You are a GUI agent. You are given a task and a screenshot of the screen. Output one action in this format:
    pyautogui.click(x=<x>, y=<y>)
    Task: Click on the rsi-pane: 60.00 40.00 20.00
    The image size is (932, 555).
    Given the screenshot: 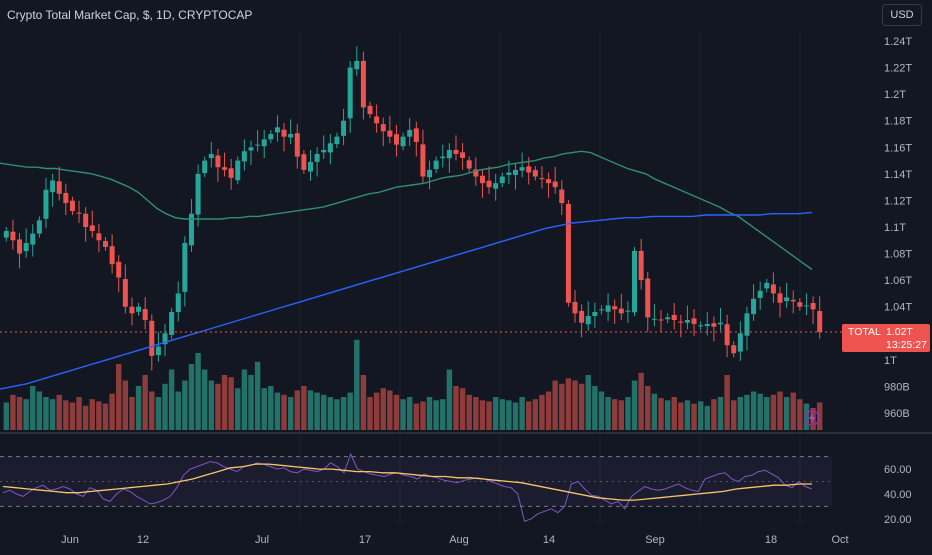 What is the action you would take?
    pyautogui.click(x=456, y=489)
    